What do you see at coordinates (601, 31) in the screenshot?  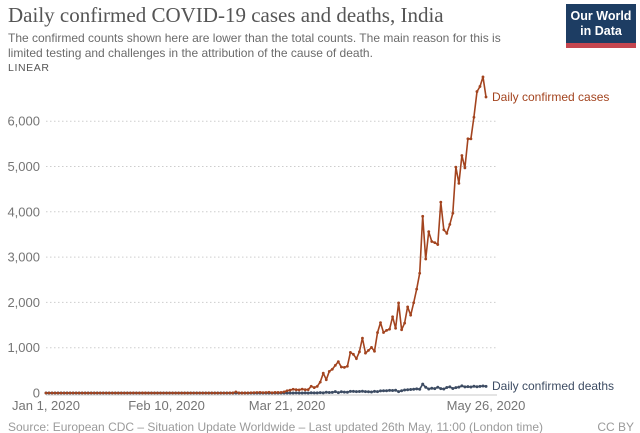 I see `owid-logo-line2: in Data` at bounding box center [601, 31].